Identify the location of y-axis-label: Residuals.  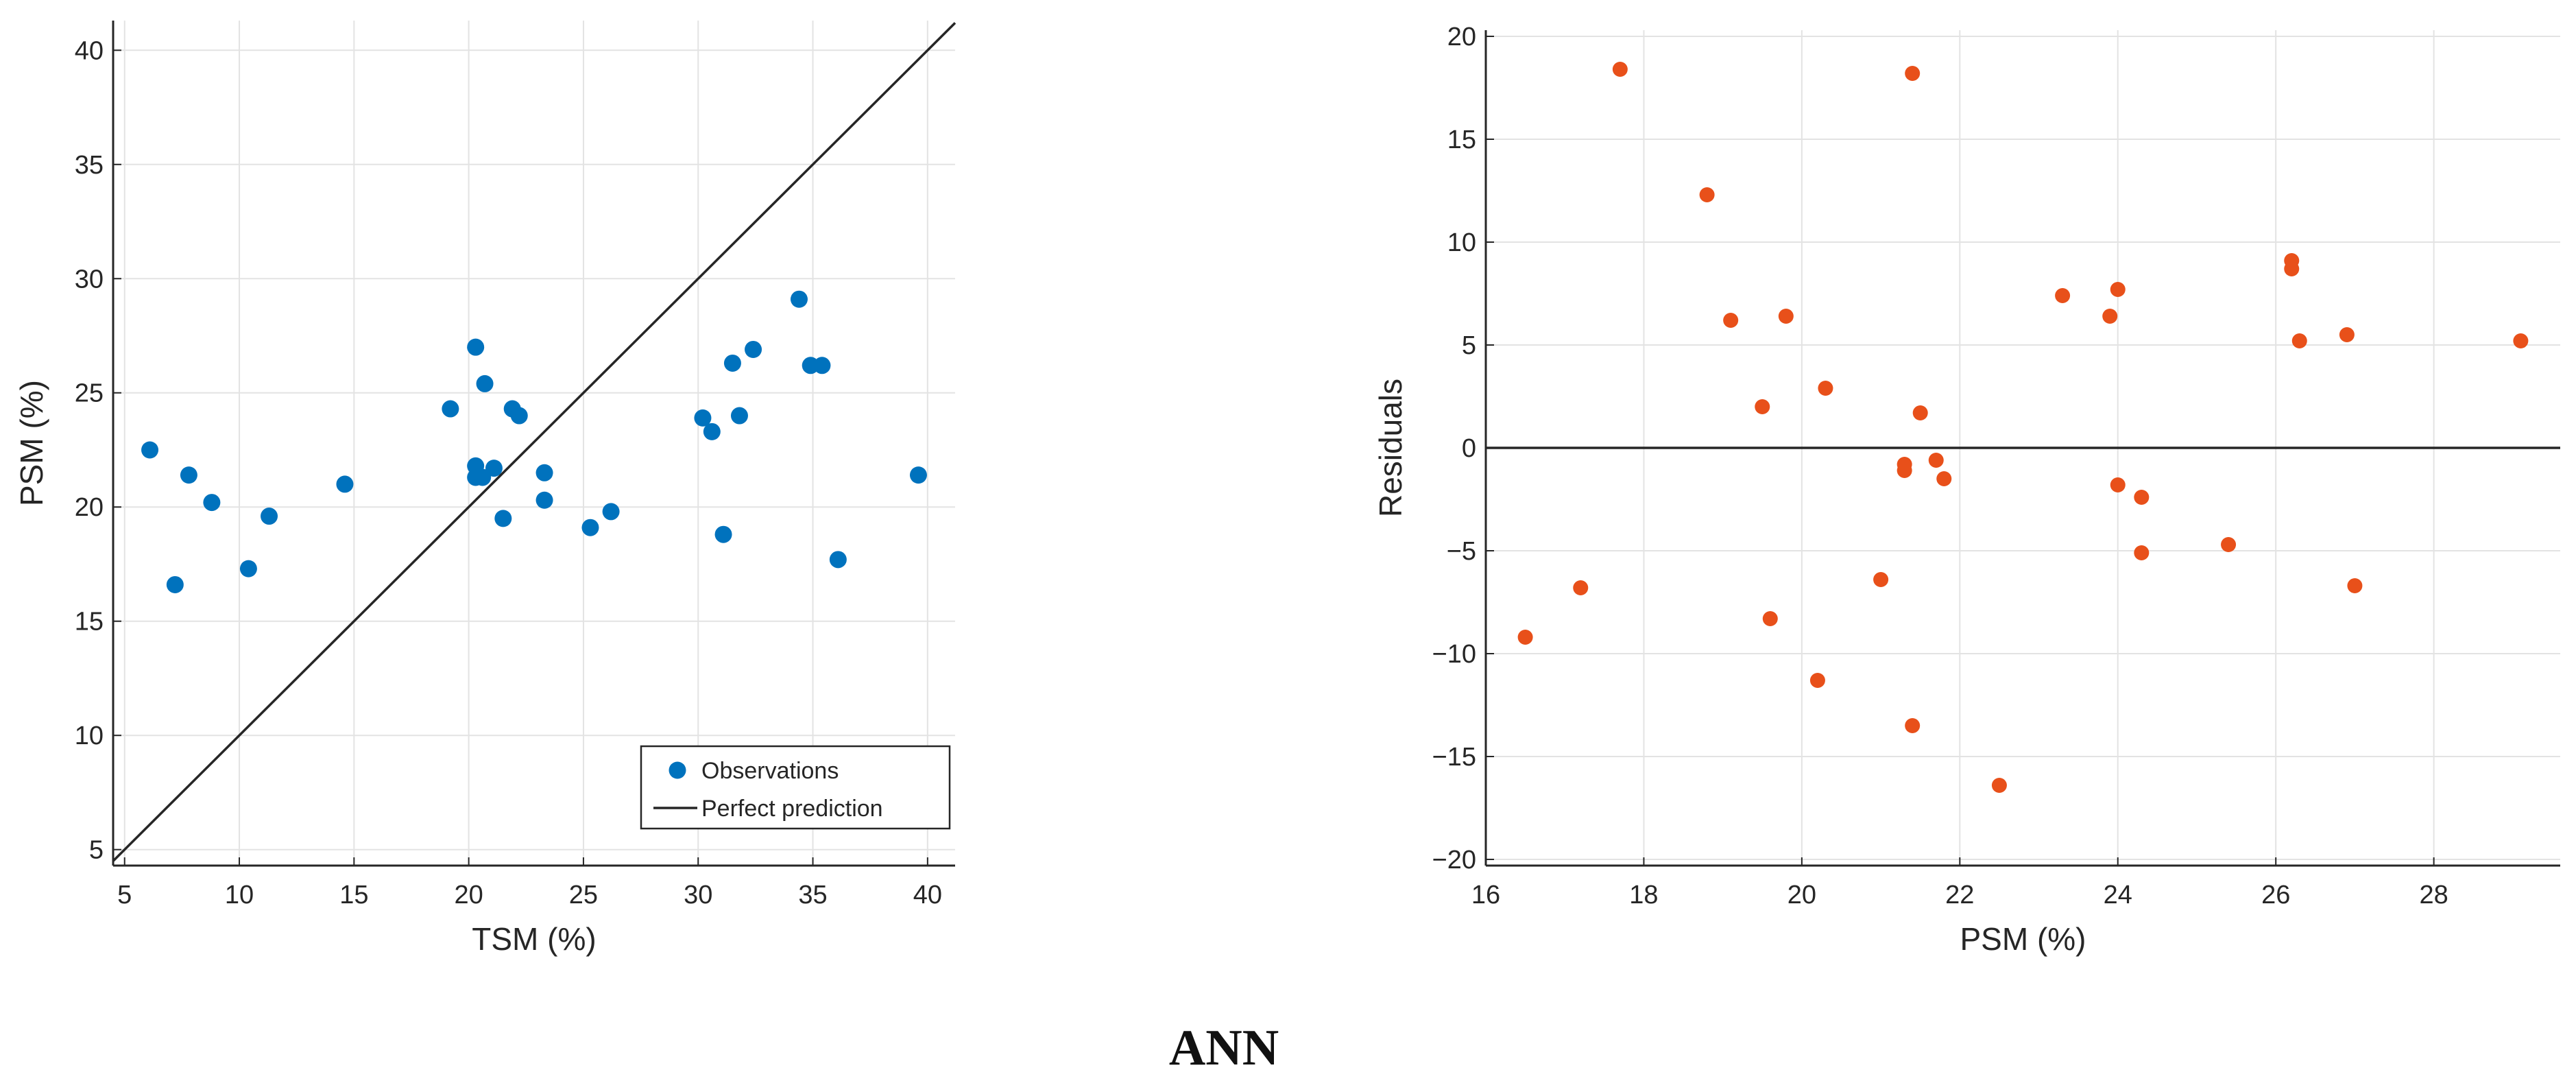
(1391, 448).